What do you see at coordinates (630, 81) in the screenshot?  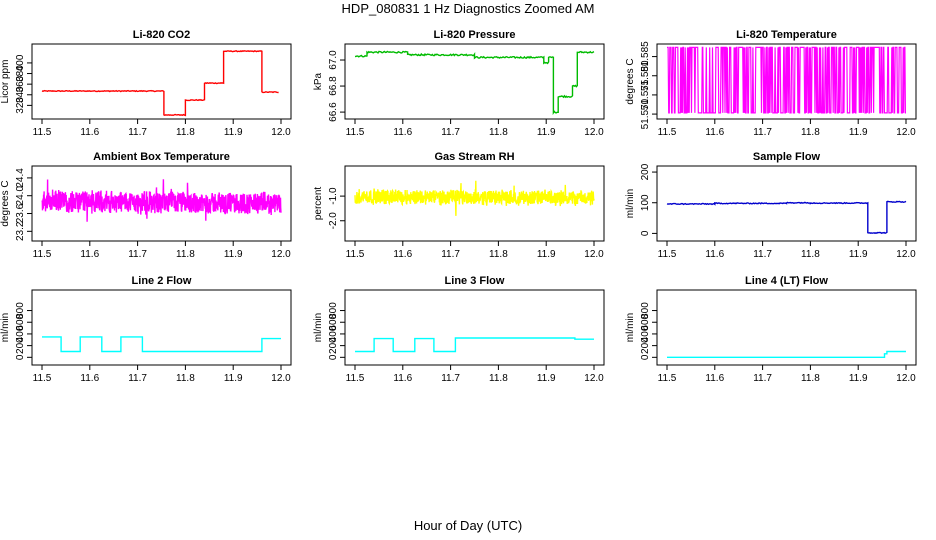 I see `panel-2-ylabel: degrees C` at bounding box center [630, 81].